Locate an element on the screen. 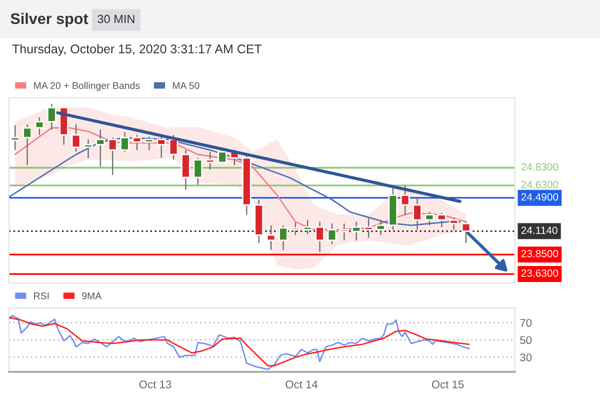 This screenshot has height=399, width=600. ref-line-label: 24.1140 is located at coordinates (539, 230).